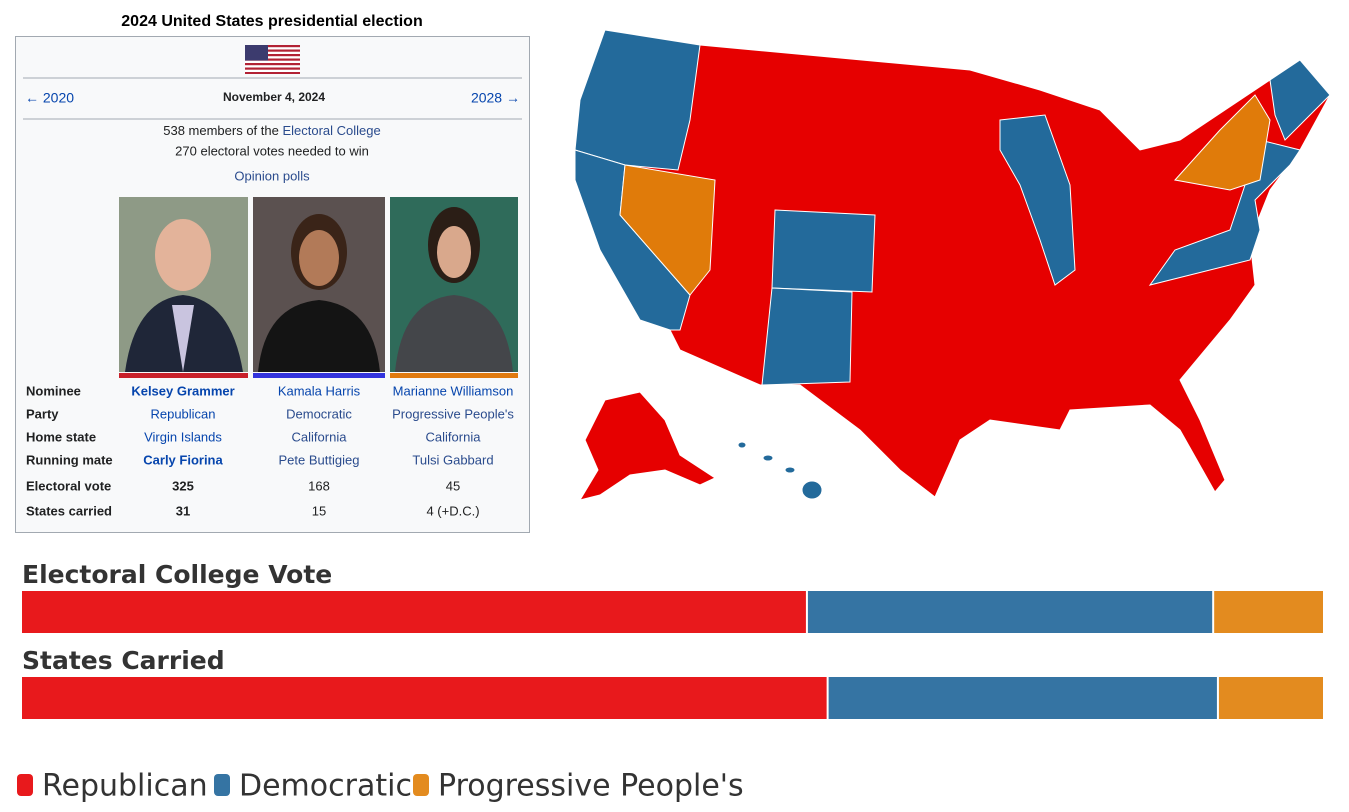 Image resolution: width=1349 pixels, height=812 pixels. I want to click on row-label: Nominee, so click(53, 390).